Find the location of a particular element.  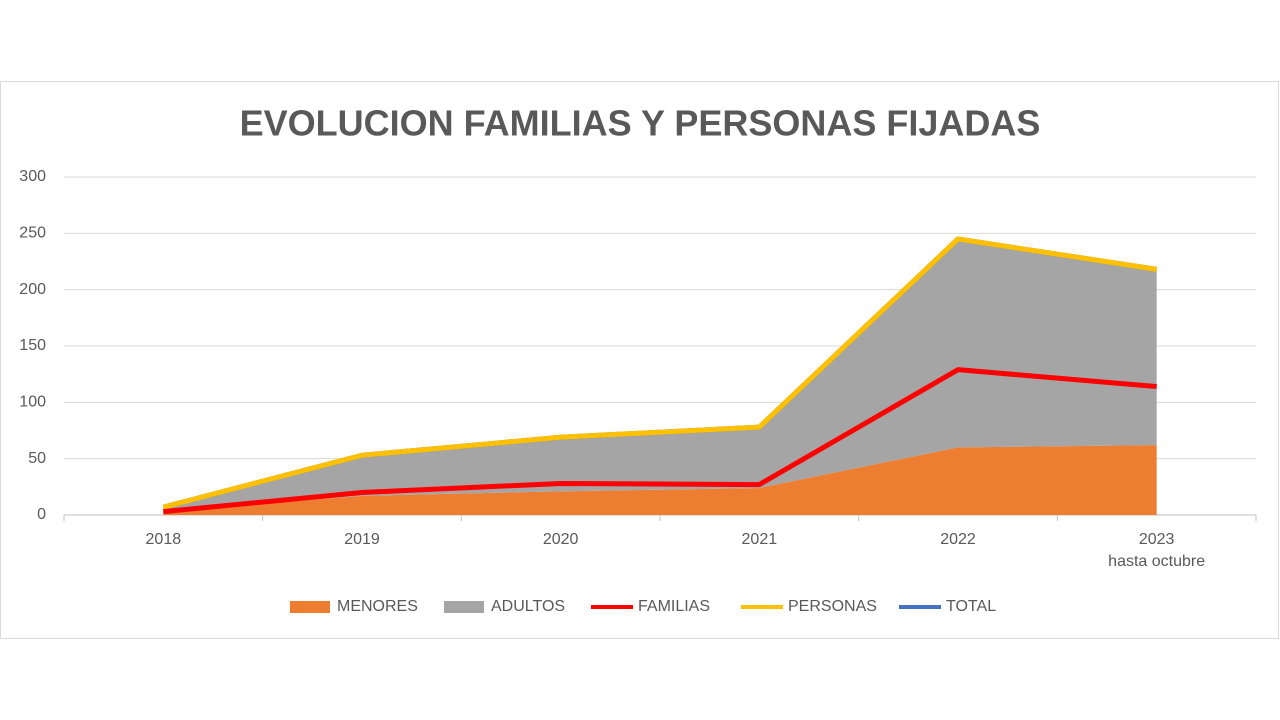

legend-label: MENORES is located at coordinates (377, 606).